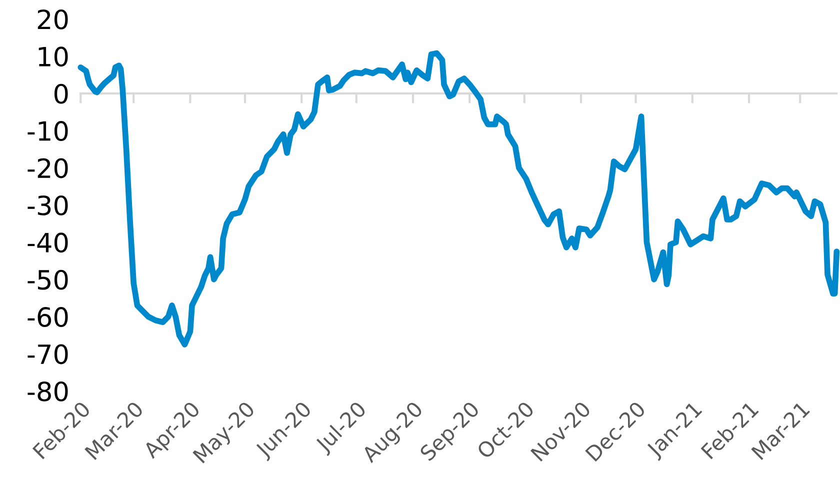 This screenshot has height=500, width=840. I want to click on y-tick-label: 0, so click(61, 94).